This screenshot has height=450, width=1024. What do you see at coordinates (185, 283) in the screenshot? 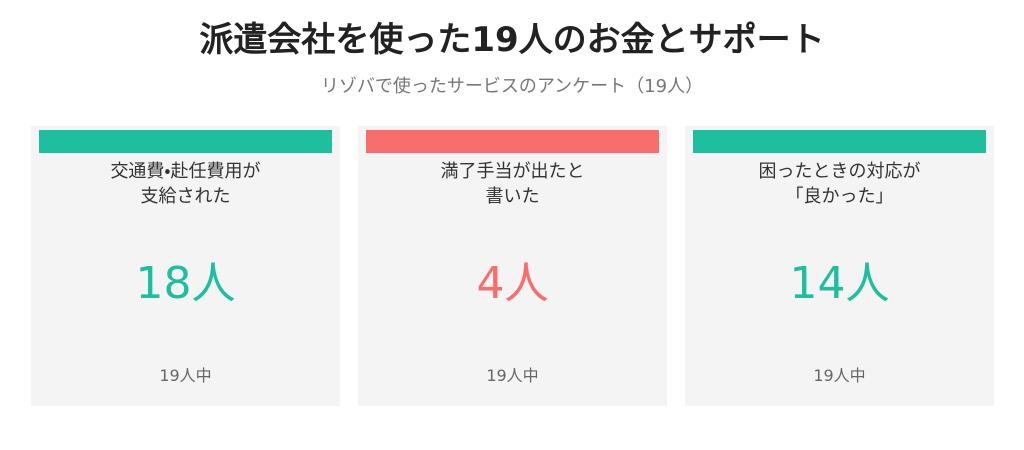
I see `count: 18人` at bounding box center [185, 283].